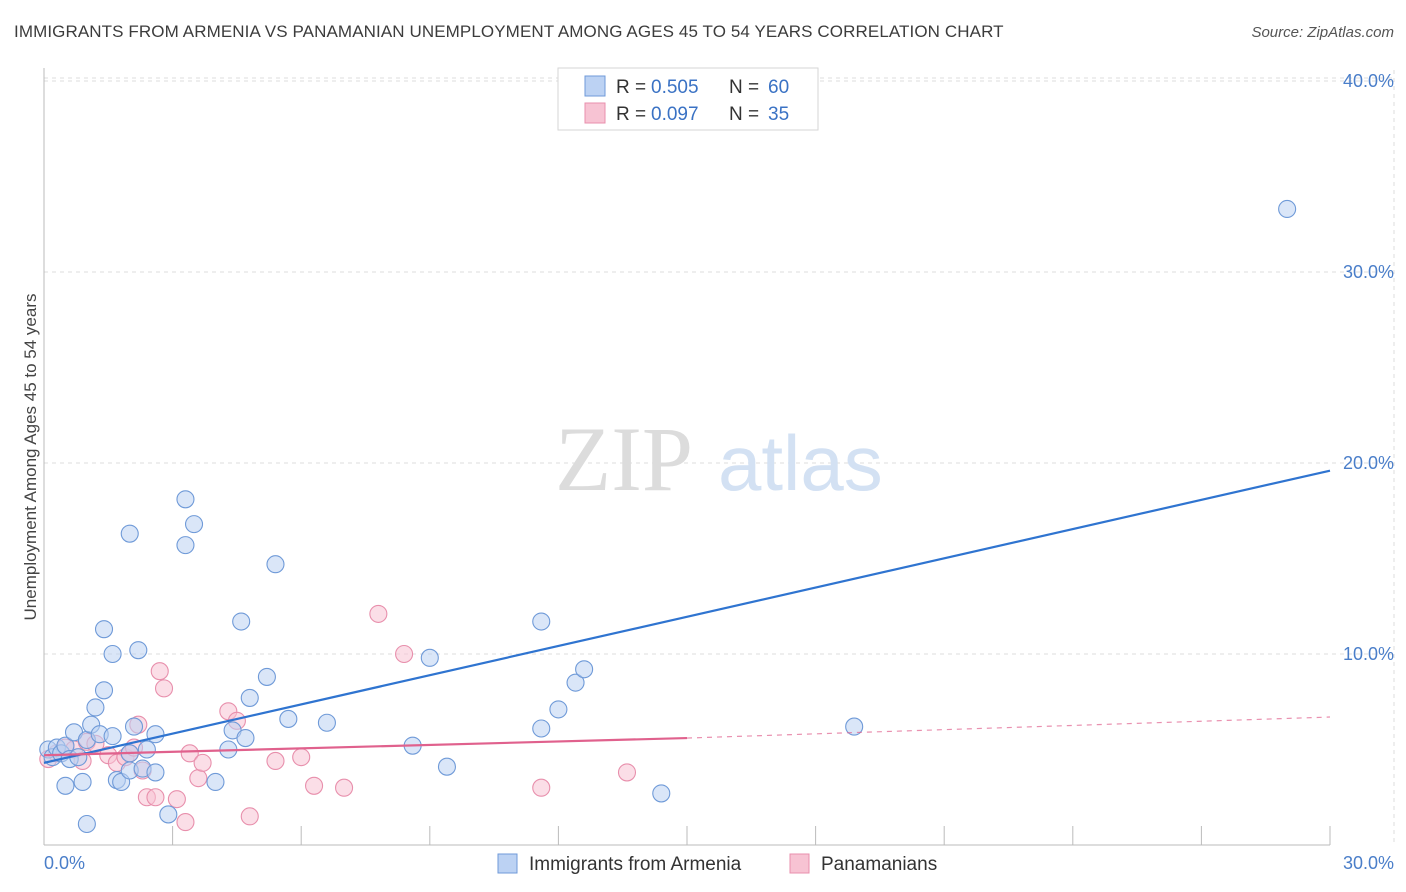  What do you see at coordinates (30, 457) in the screenshot?
I see `y-axis-label: Unemployment Among Ages 45 to 54 years` at bounding box center [30, 457].